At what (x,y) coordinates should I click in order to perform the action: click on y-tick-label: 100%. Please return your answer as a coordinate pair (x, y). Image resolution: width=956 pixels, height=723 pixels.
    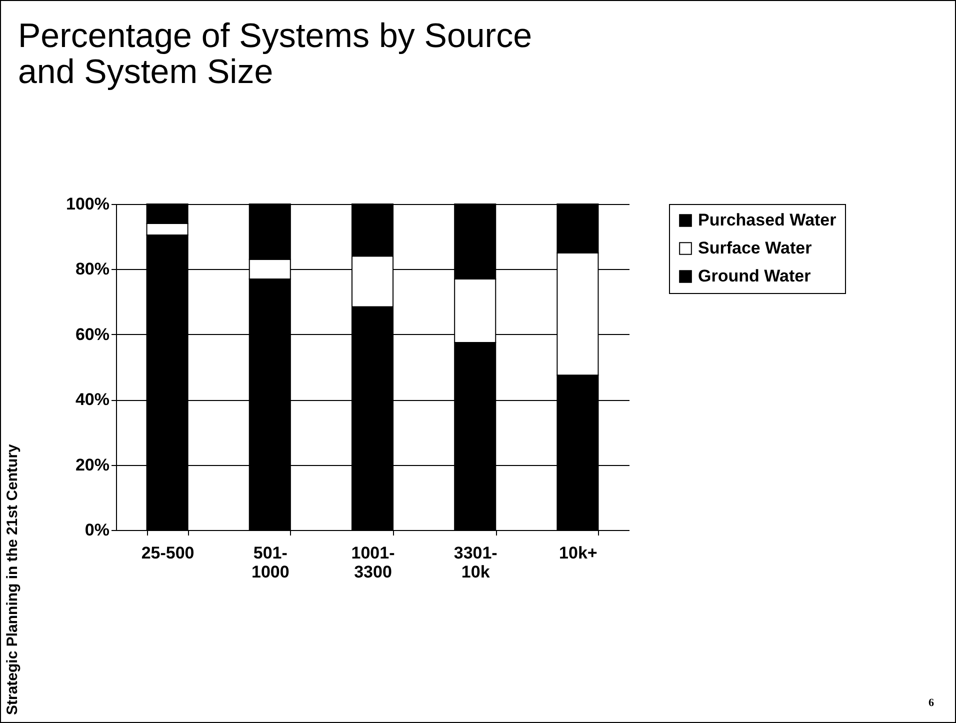
    Looking at the image, I should click on (88, 204).